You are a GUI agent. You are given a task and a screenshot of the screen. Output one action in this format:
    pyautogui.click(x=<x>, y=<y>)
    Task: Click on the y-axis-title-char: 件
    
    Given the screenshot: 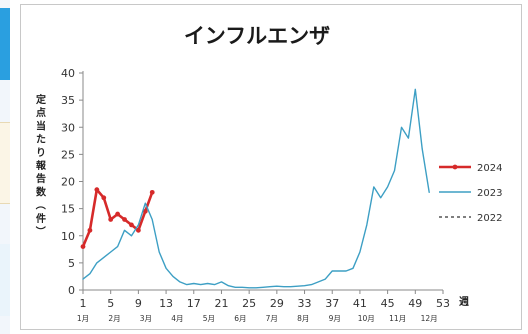 What is the action you would take?
    pyautogui.click(x=41, y=218)
    